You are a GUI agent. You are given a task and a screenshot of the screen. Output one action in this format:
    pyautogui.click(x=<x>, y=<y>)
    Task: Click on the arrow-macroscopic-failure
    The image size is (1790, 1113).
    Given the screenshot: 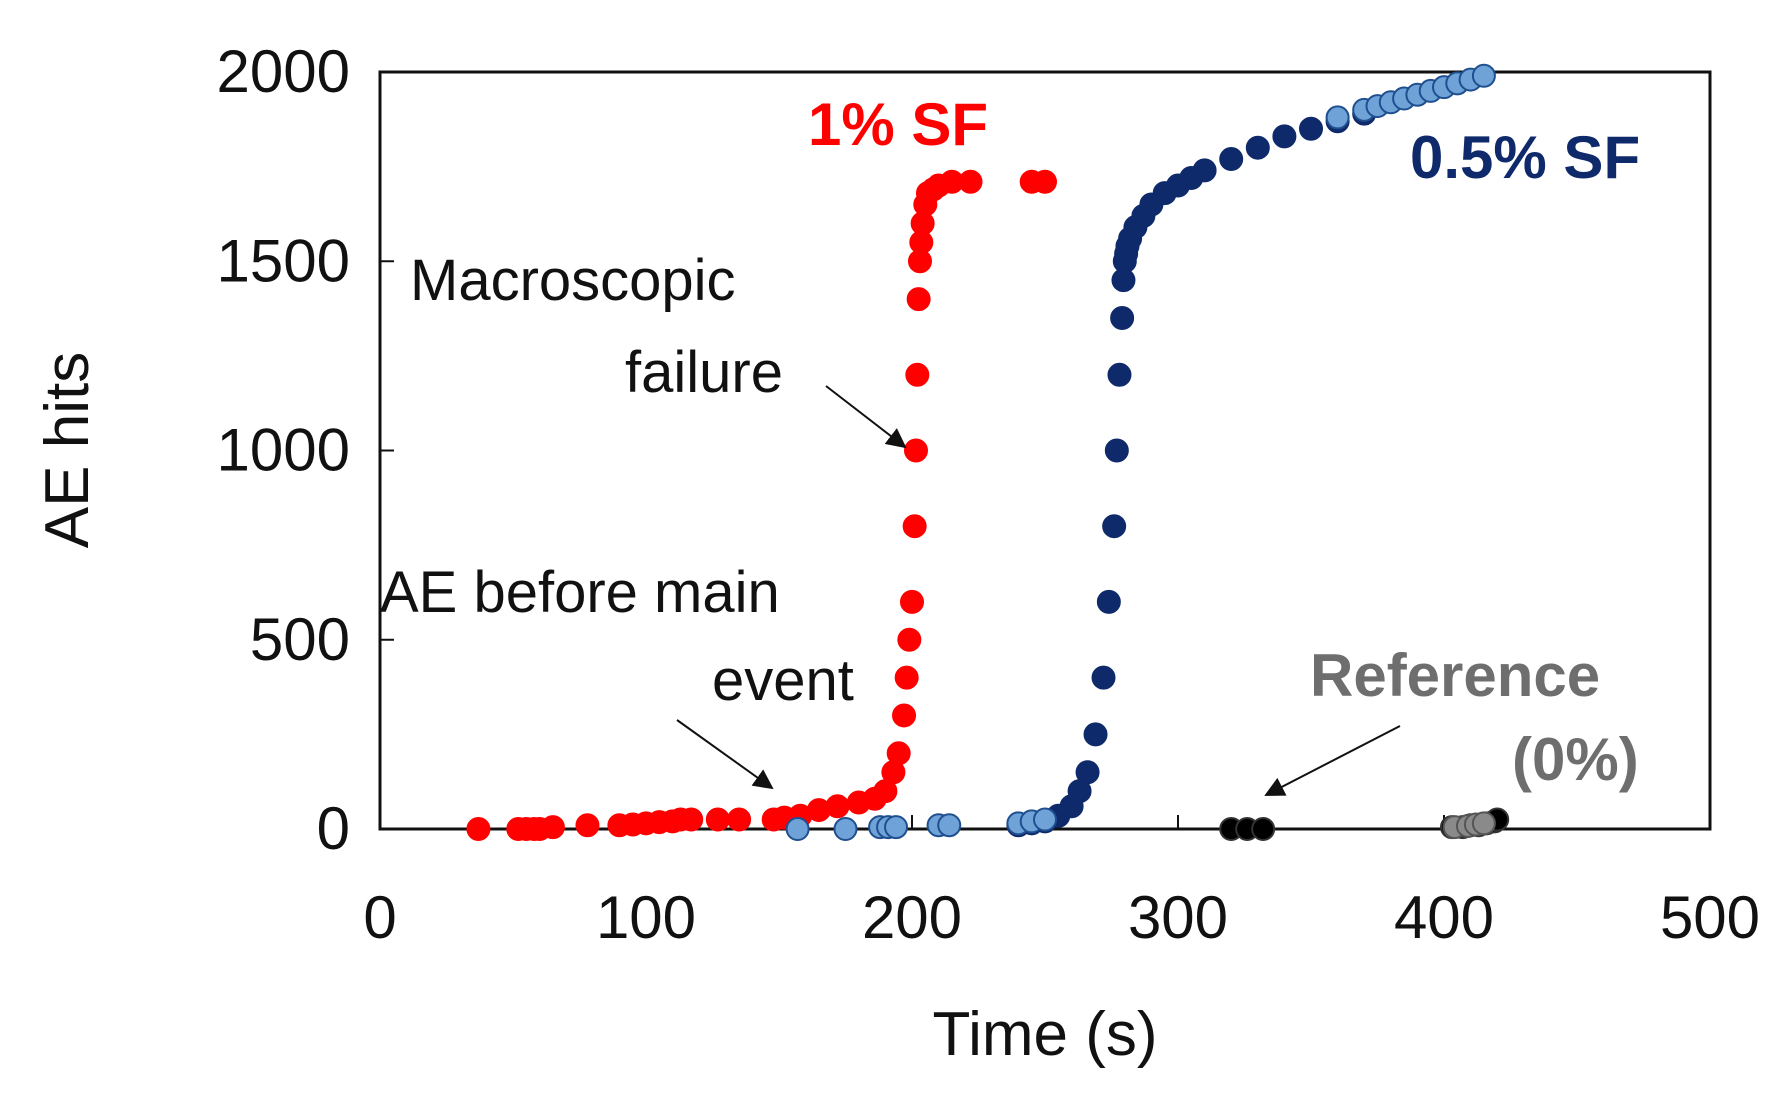 What is the action you would take?
    pyautogui.click(x=866, y=417)
    